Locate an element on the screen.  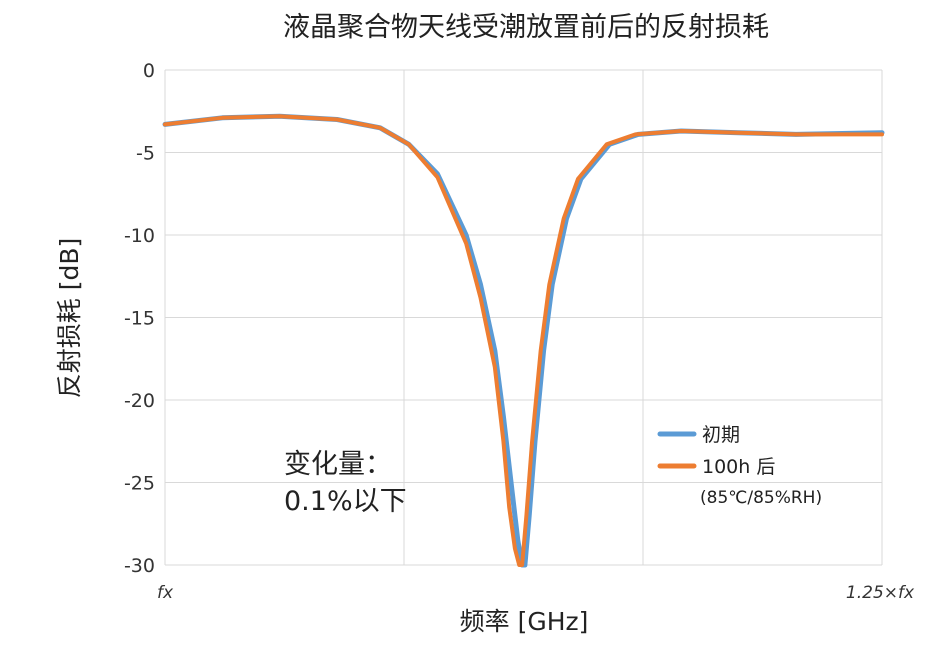
legend-condition: (85℃/85%RH) is located at coordinates (761, 498).